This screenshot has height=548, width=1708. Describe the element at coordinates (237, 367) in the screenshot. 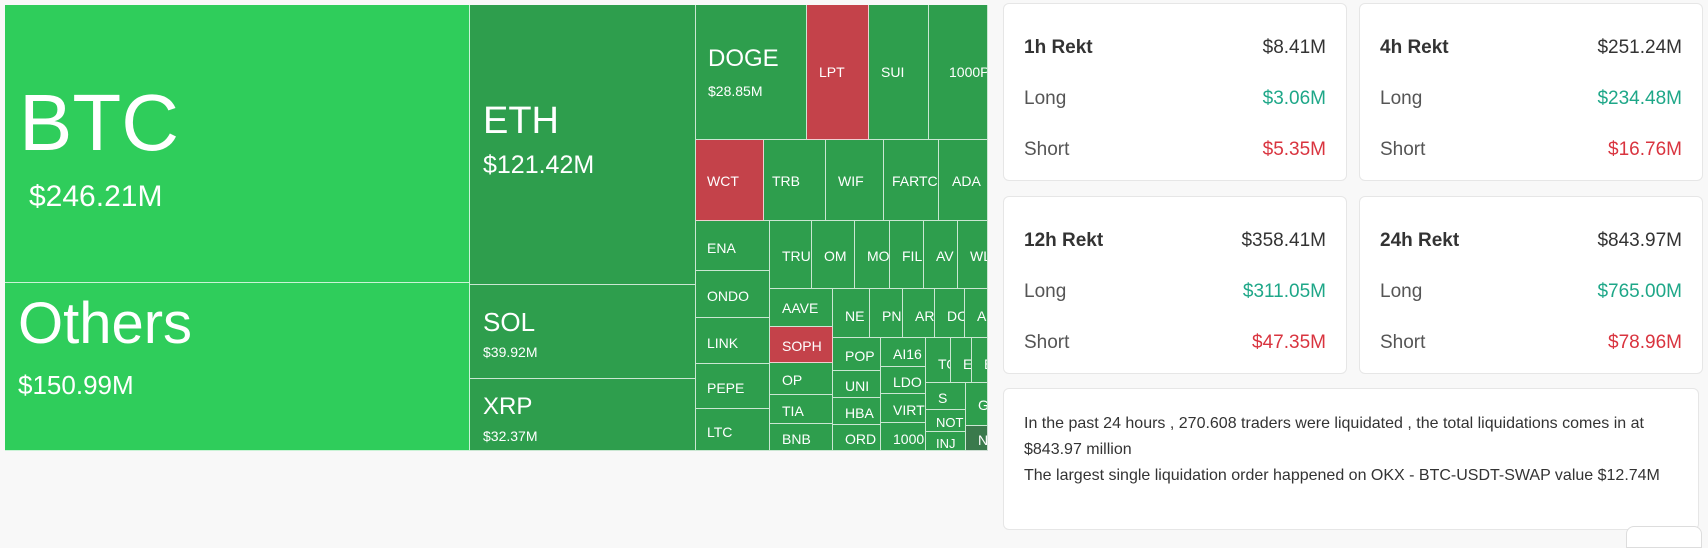

I see `treemap-tile-others: Others $150.99M` at that location.